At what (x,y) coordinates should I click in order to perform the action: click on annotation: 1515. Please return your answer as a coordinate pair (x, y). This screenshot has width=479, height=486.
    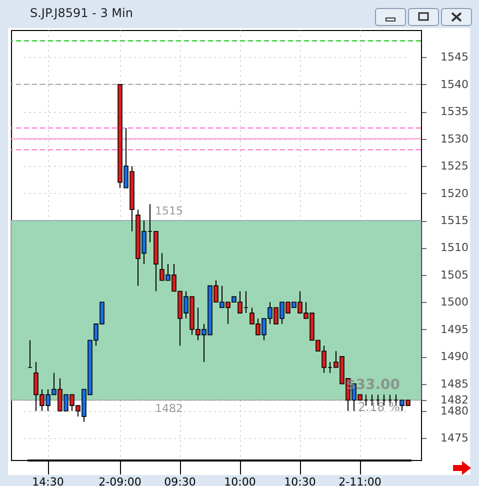
    Looking at the image, I should click on (169, 211).